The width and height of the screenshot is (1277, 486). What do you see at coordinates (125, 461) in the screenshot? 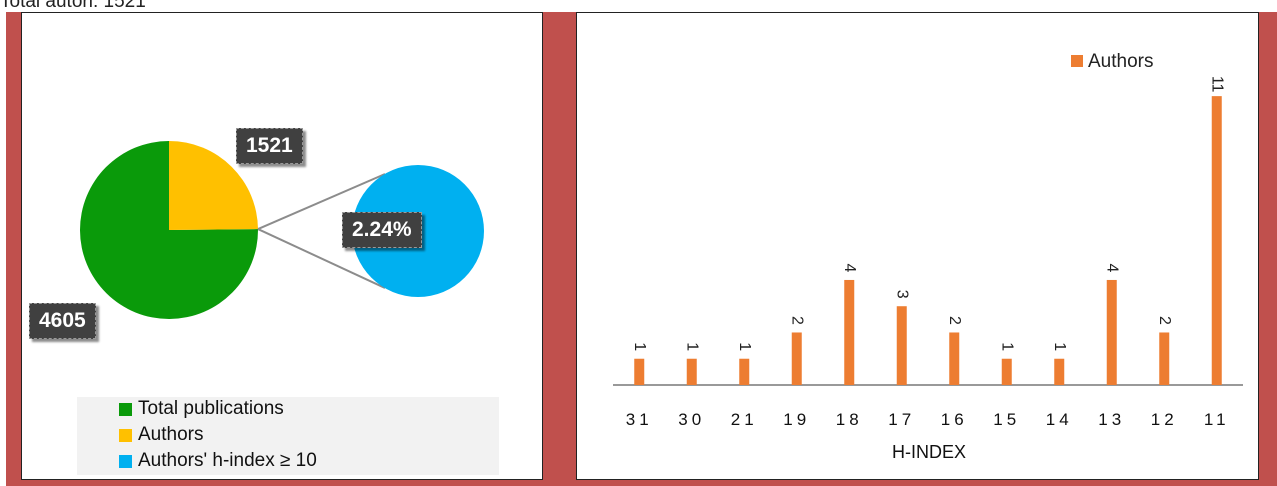
I see `legend-swatch-blue` at bounding box center [125, 461].